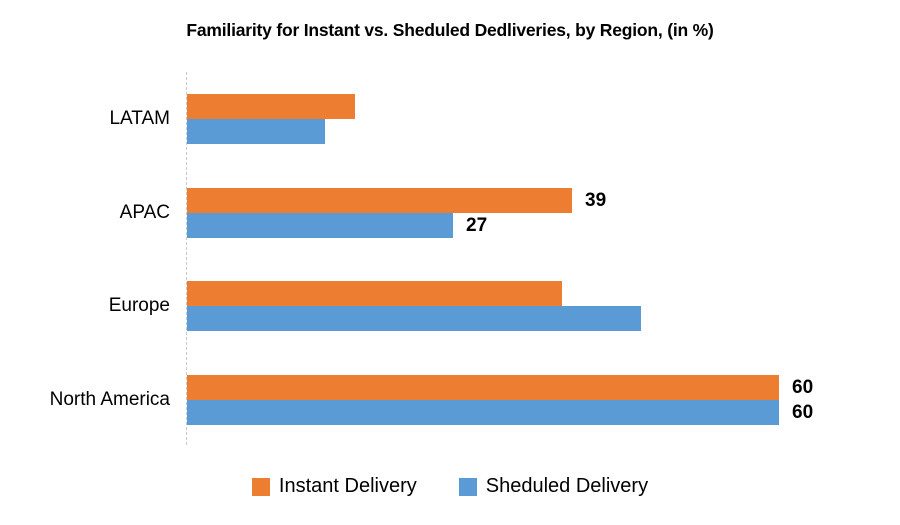 This screenshot has height=525, width=900. What do you see at coordinates (477, 225) in the screenshot?
I see `data-label-sheduled-delivery-apac: 27` at bounding box center [477, 225].